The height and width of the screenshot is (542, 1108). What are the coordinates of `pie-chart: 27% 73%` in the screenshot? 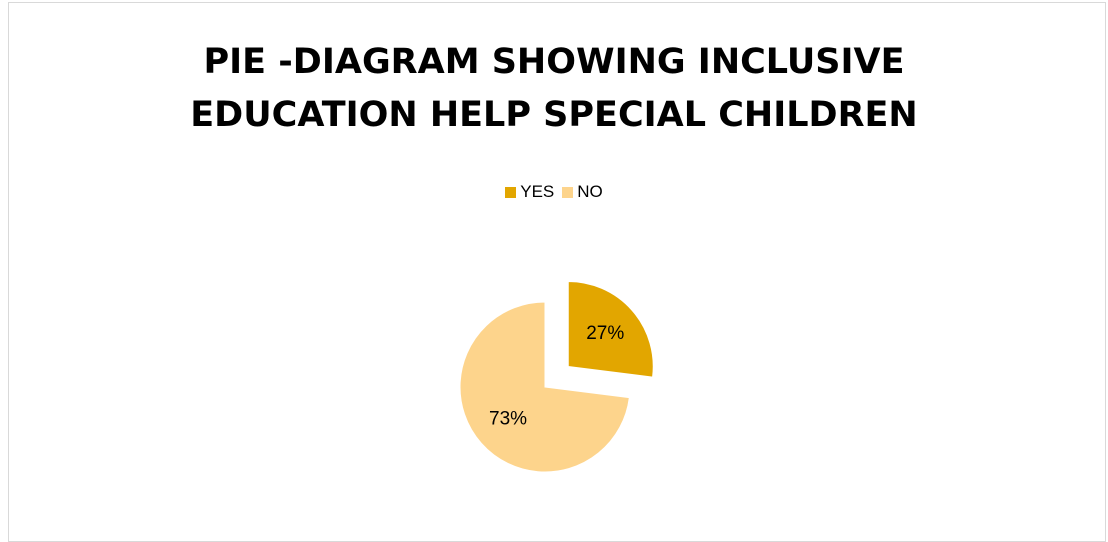 It's located at (556, 376).